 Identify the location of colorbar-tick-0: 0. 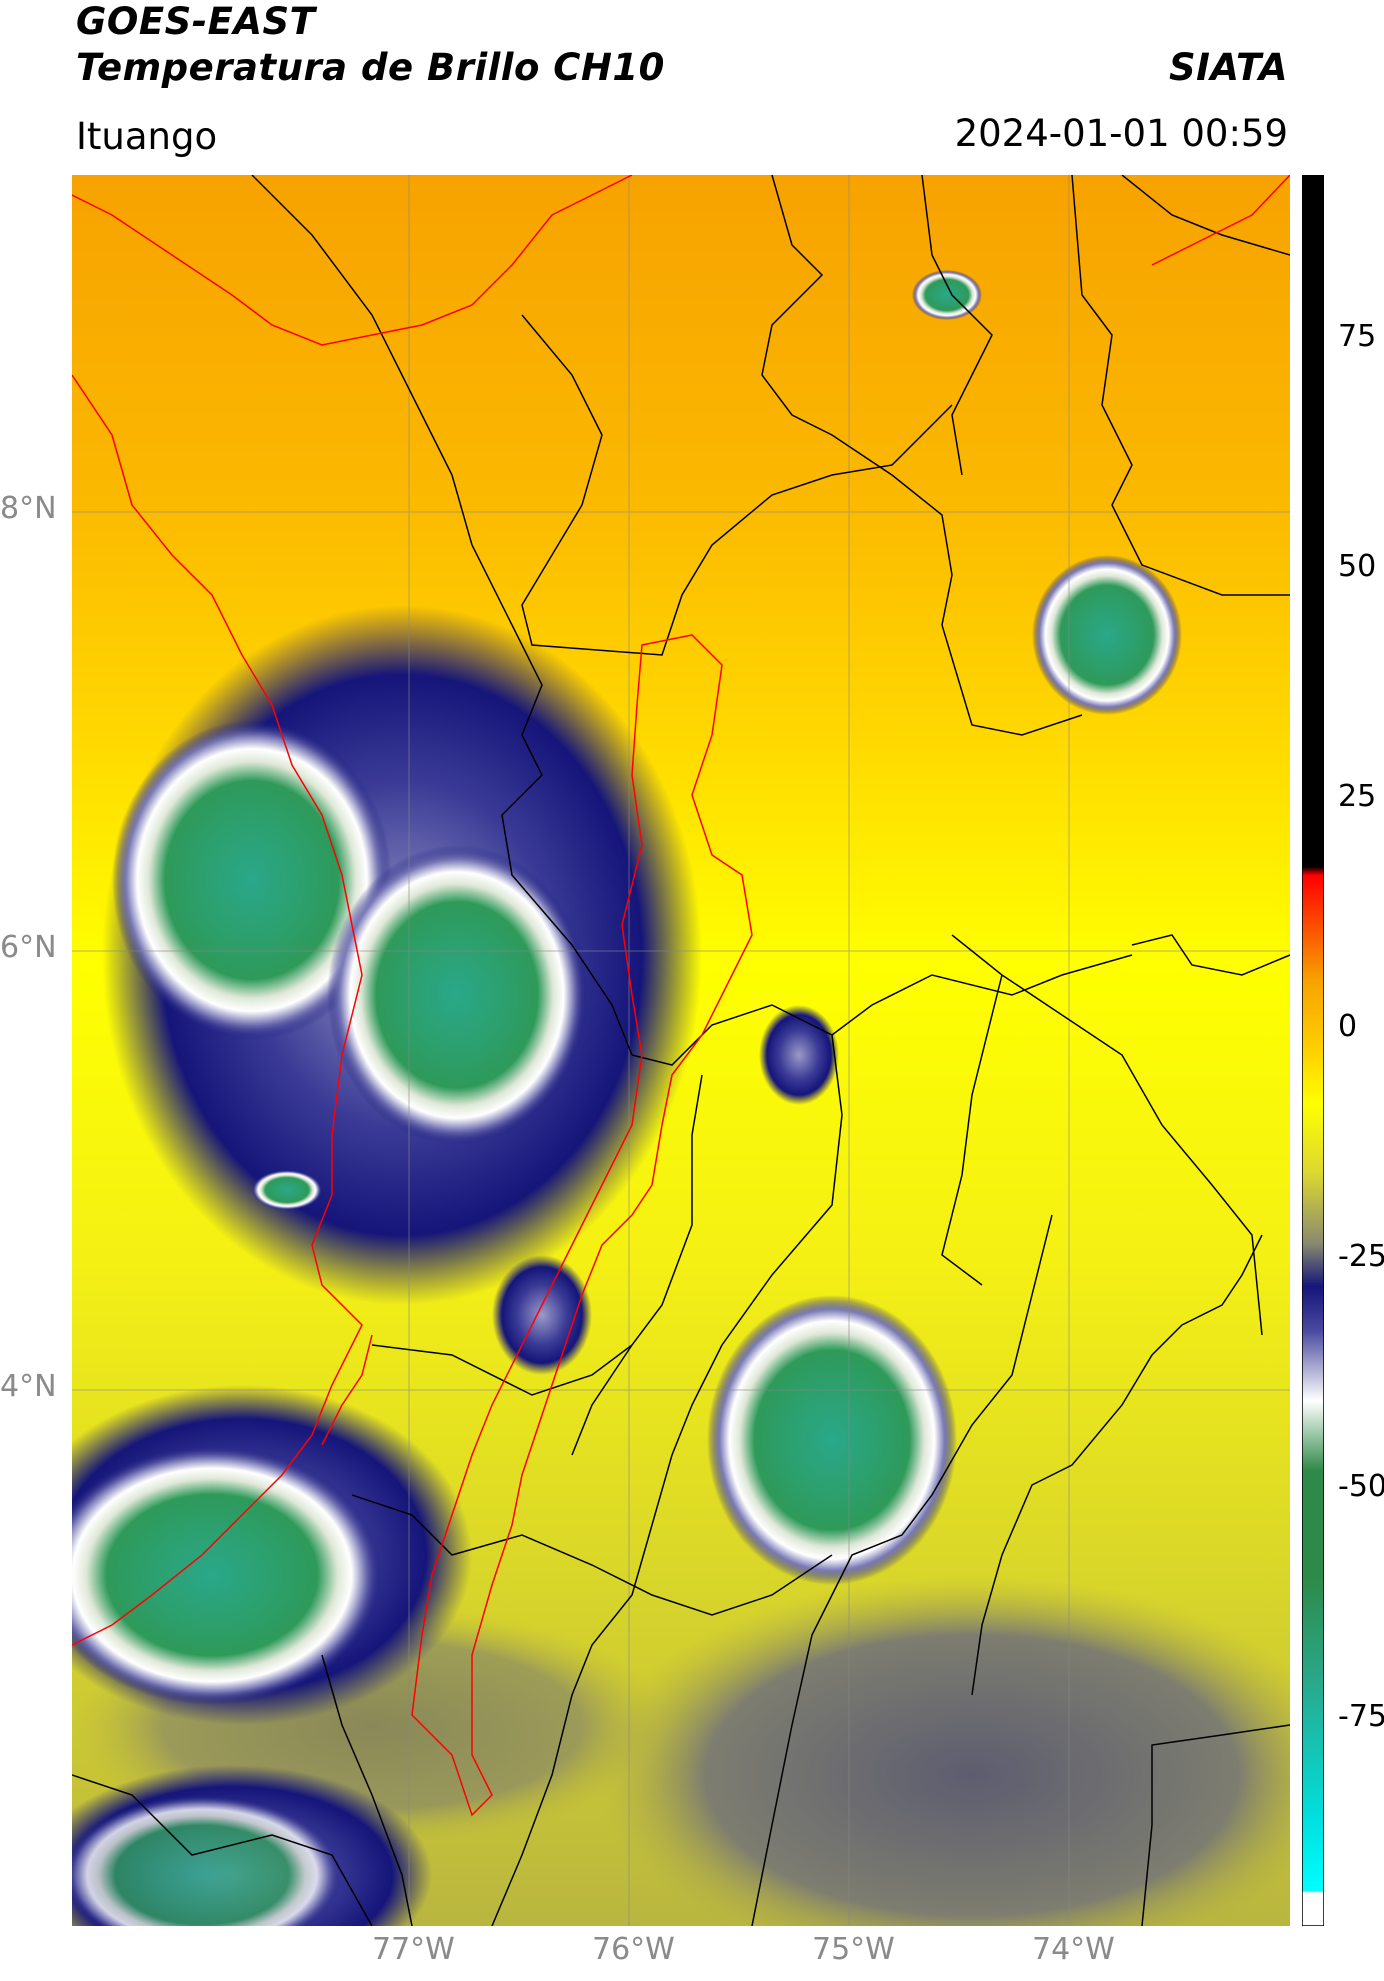
(1348, 1026).